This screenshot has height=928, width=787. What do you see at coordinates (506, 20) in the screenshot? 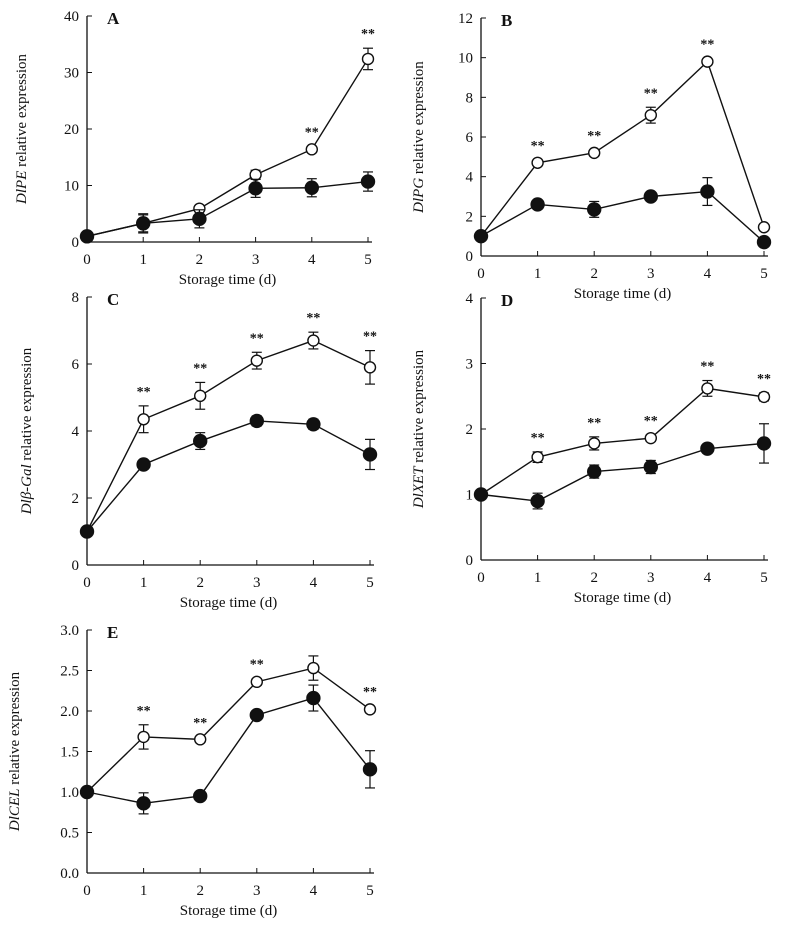
I see `panel-label: B` at bounding box center [506, 20].